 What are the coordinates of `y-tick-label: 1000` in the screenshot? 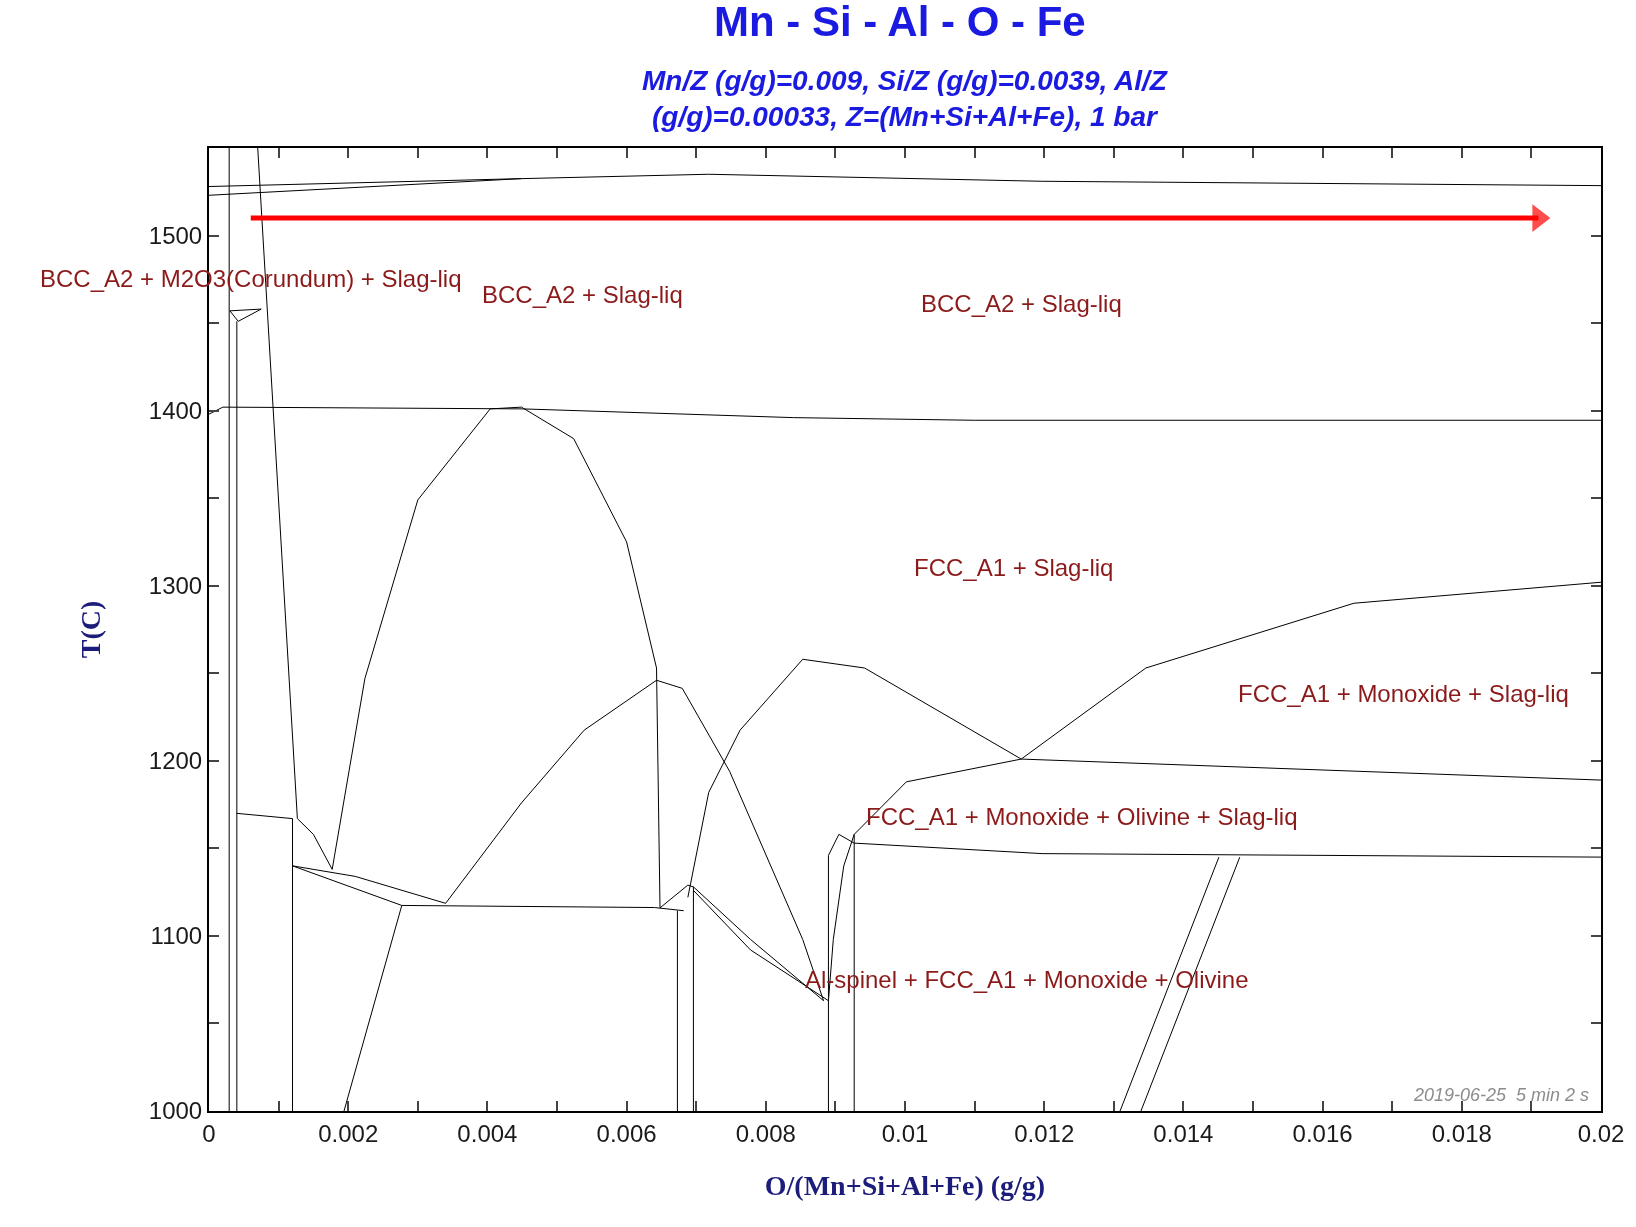 It's located at (175, 1111).